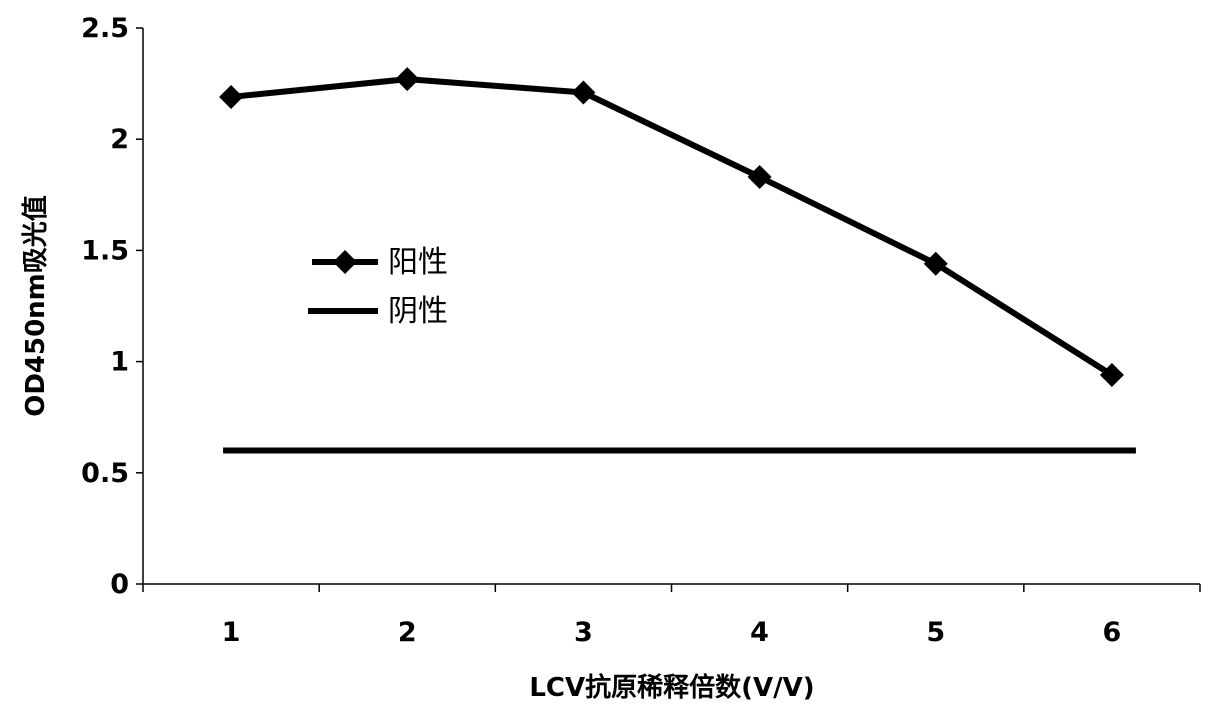 This screenshot has height=719, width=1216. Describe the element at coordinates (935, 632) in the screenshot. I see `x-tick-label: 5` at that location.